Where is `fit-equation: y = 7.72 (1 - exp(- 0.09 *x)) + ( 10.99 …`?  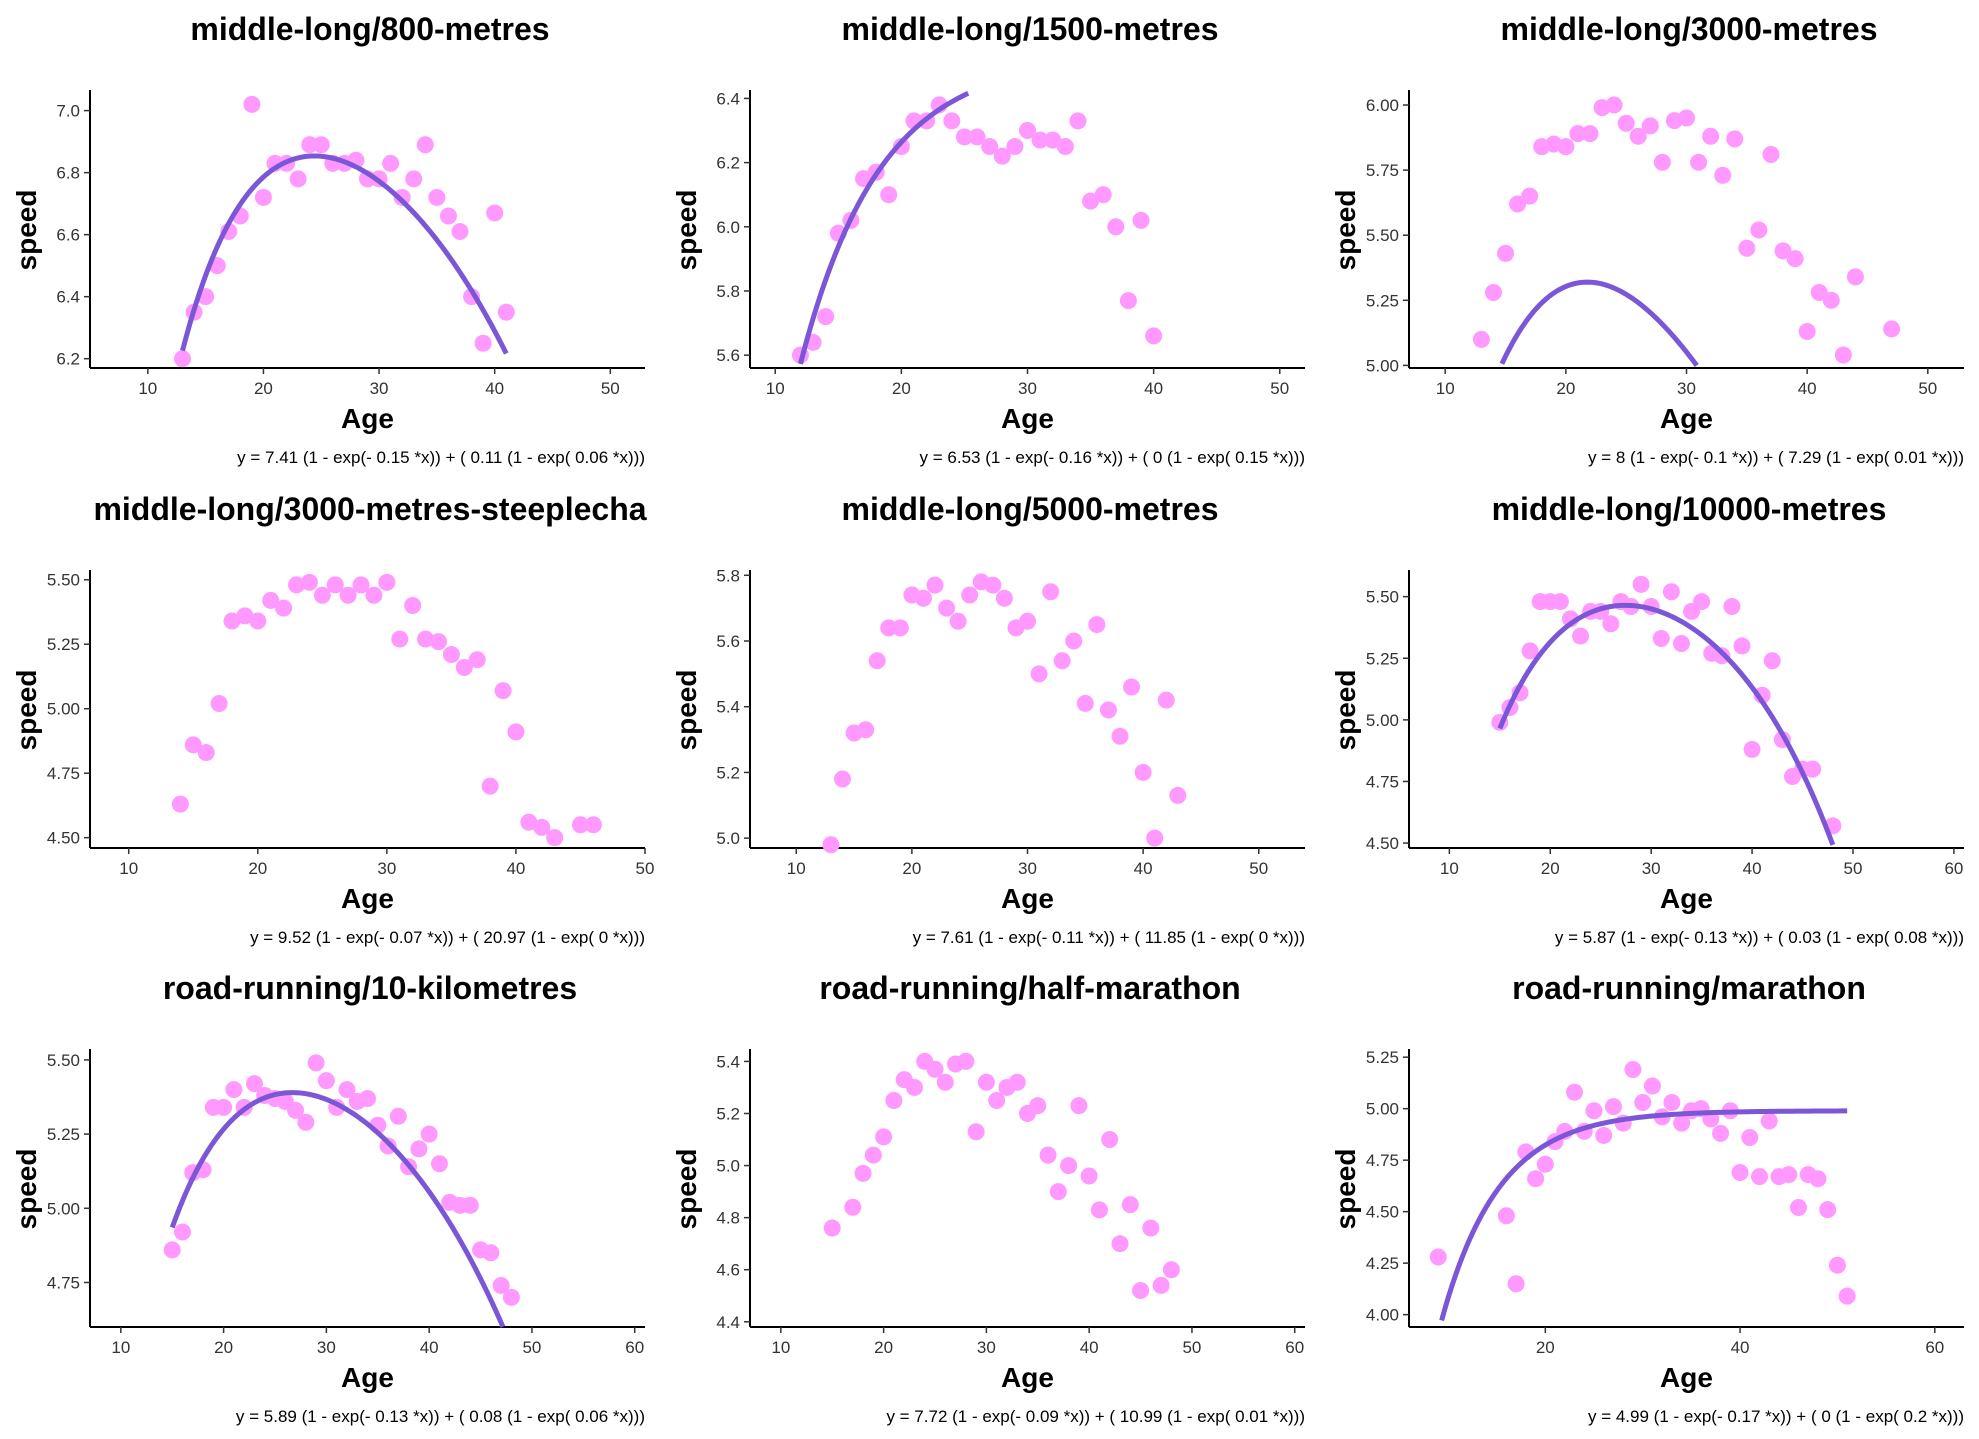
fit-equation: y = 7.72 (1 - exp(- 0.09 *x)) + ( 10.99 … is located at coordinates (1095, 1416).